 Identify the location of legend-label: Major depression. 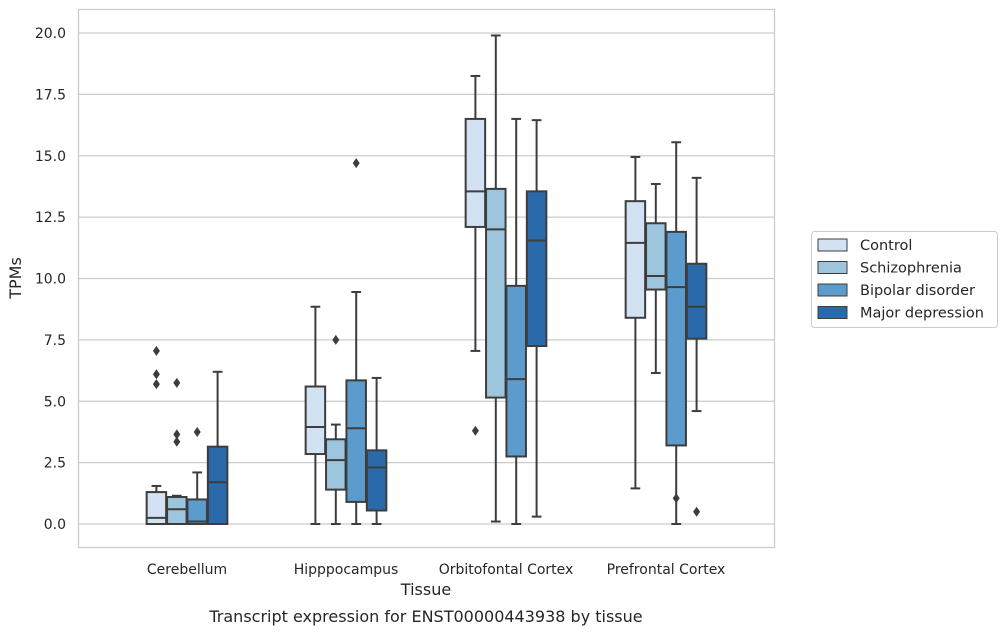
(922, 314).